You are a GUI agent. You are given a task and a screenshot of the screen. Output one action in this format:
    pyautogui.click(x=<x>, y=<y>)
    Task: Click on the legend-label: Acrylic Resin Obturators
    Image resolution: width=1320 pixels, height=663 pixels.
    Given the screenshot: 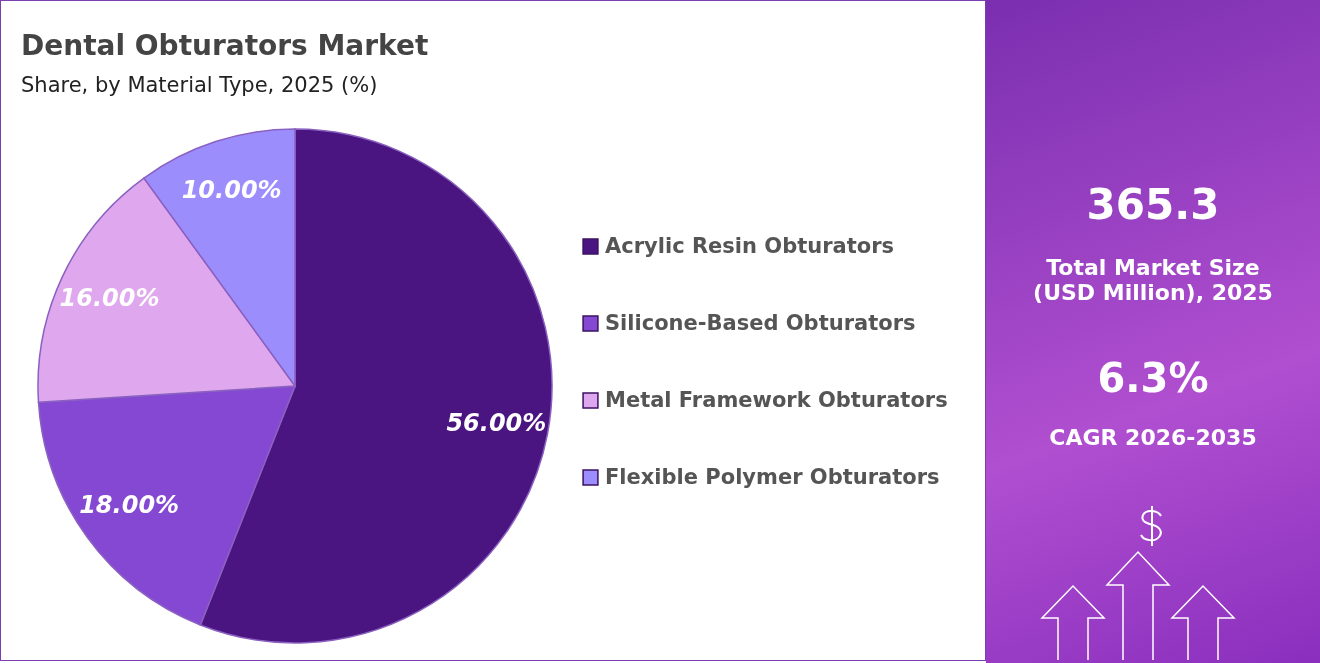 What is the action you would take?
    pyautogui.click(x=749, y=245)
    